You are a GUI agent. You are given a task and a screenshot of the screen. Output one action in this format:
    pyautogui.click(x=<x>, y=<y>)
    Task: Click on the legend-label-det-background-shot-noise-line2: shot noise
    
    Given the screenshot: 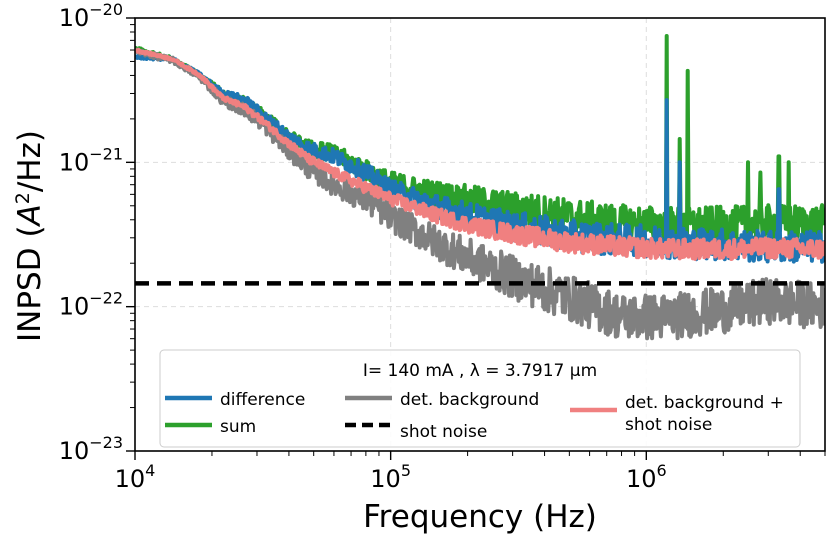 What is the action you would take?
    pyautogui.click(x=668, y=425)
    